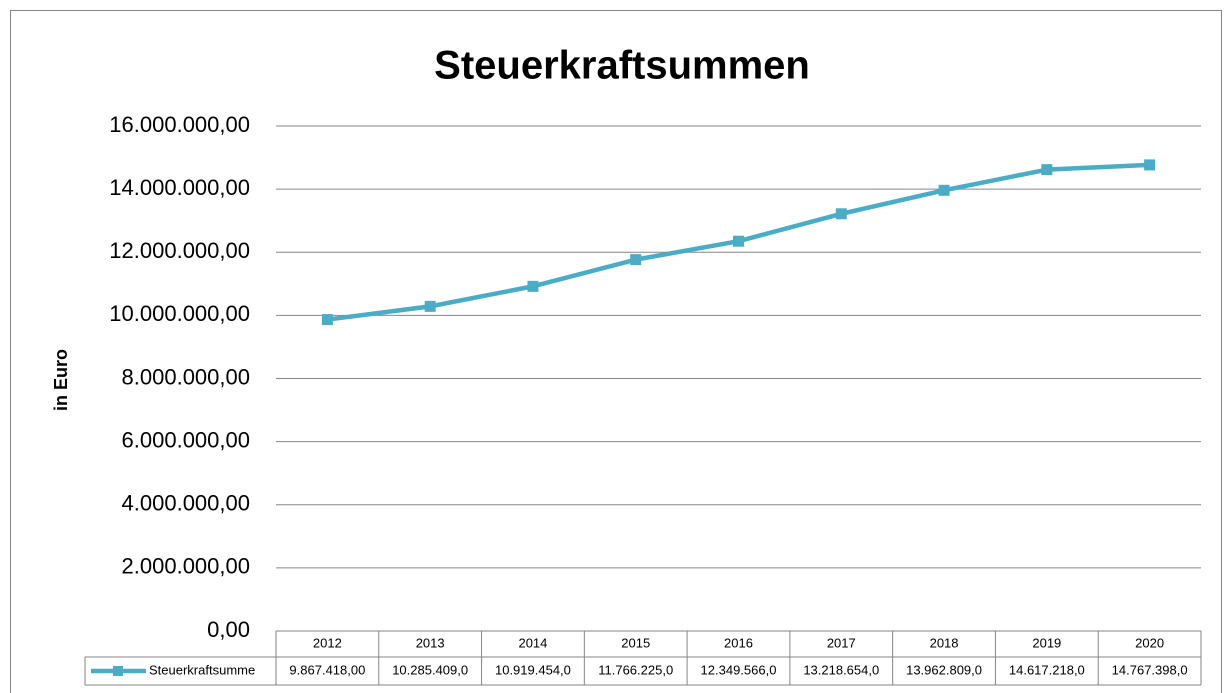  Describe the element at coordinates (430, 669) in the screenshot. I see `table-value: 10.285.409,0` at that location.